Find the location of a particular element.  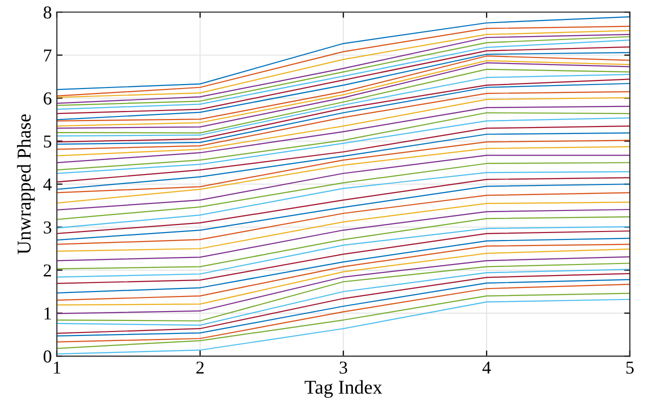

y-axis-title: Unwrapped Phase is located at coordinates (25, 184).